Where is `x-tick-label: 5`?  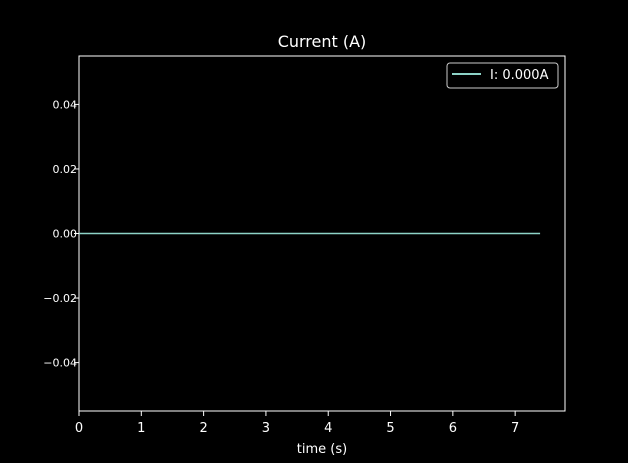 x-tick-label: 5 is located at coordinates (390, 428).